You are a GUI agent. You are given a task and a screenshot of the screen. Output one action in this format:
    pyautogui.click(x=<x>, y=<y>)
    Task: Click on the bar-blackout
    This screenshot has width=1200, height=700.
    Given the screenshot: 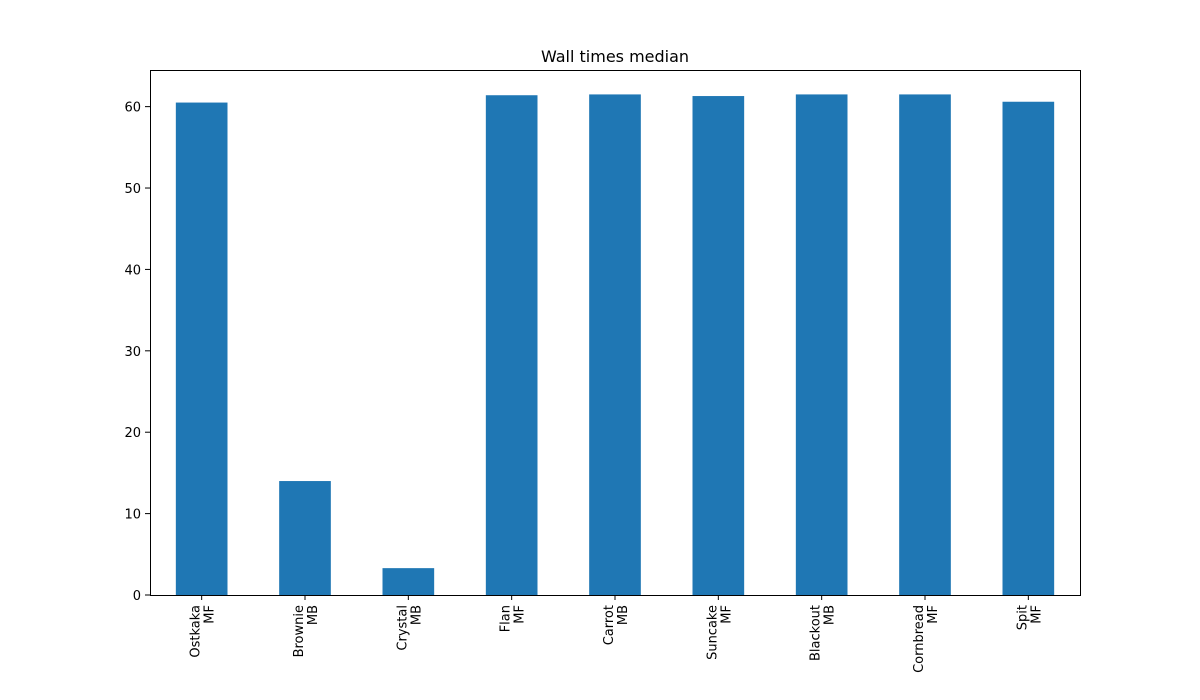 What is the action you would take?
    pyautogui.click(x=821, y=344)
    